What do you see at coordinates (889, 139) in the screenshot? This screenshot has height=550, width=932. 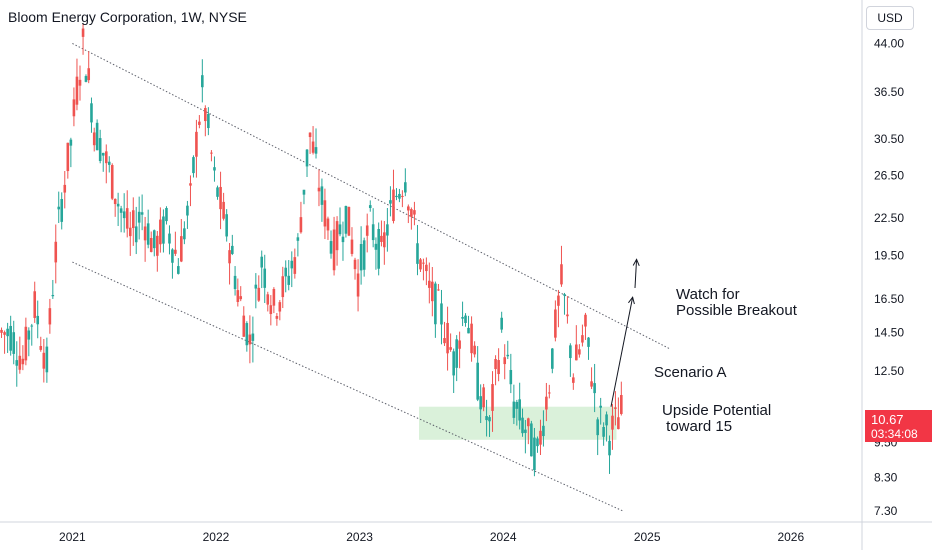 I see `y-tick-label: 30.50` at bounding box center [889, 139].